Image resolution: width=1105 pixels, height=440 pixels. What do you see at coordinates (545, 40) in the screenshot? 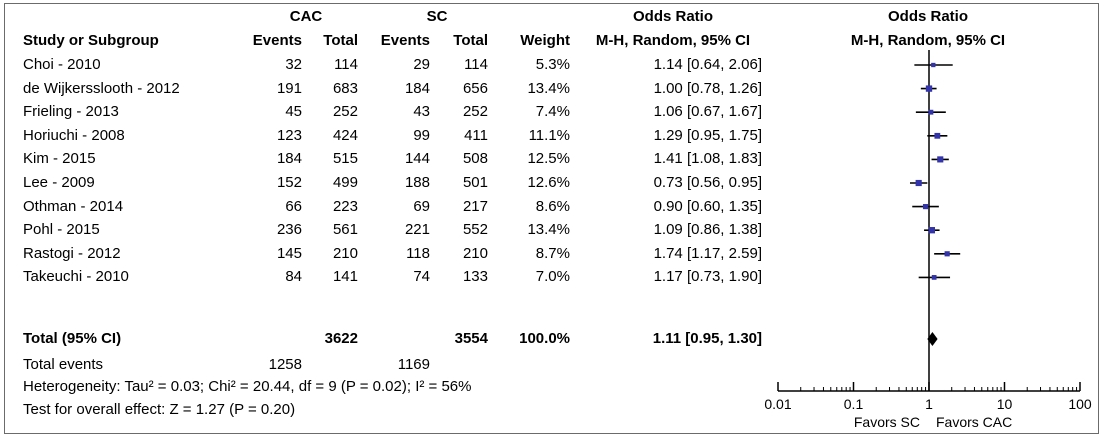
I see `col-weight-header: Weight` at bounding box center [545, 40].